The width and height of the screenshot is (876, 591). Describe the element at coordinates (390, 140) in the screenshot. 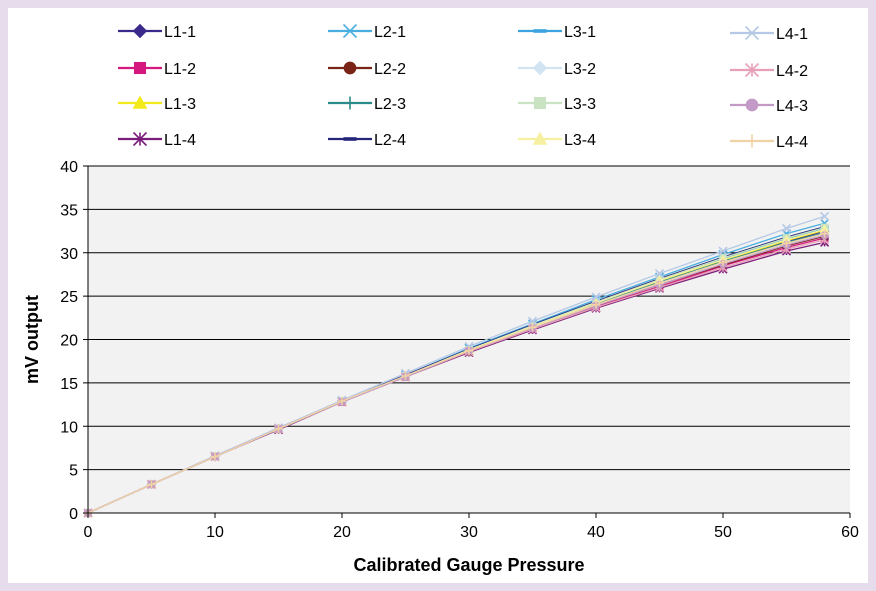

I see `legend-label: L2-4` at that location.